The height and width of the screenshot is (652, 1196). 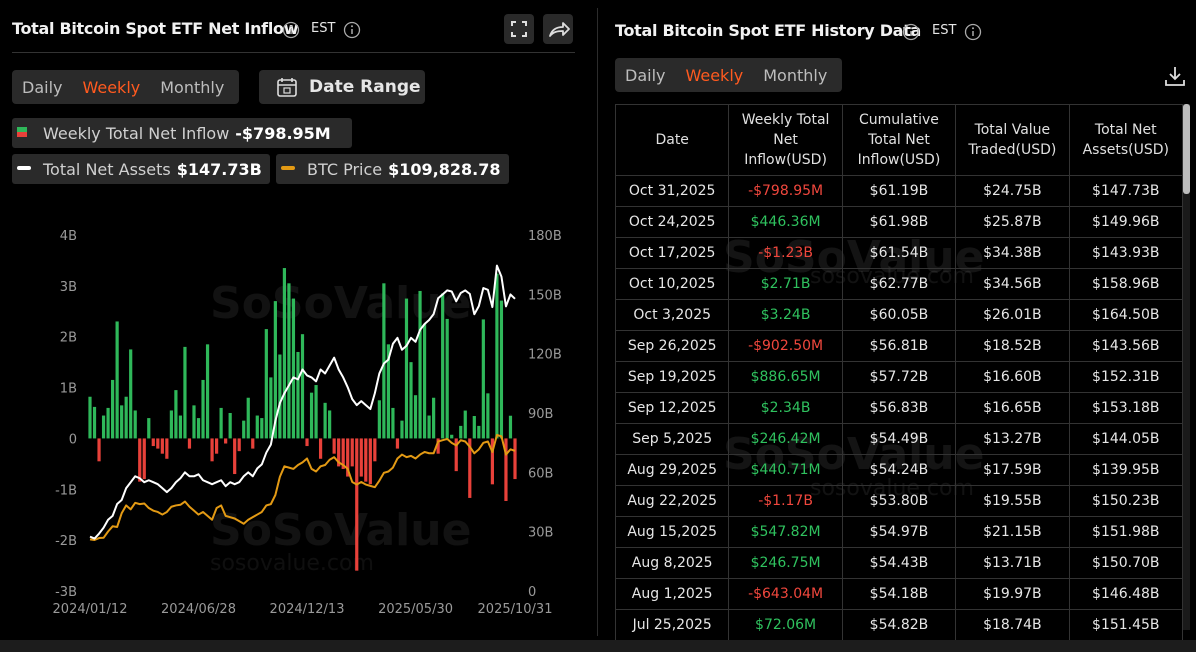 I want to click on x-tick-label: 2024/01/12, so click(x=90, y=609).